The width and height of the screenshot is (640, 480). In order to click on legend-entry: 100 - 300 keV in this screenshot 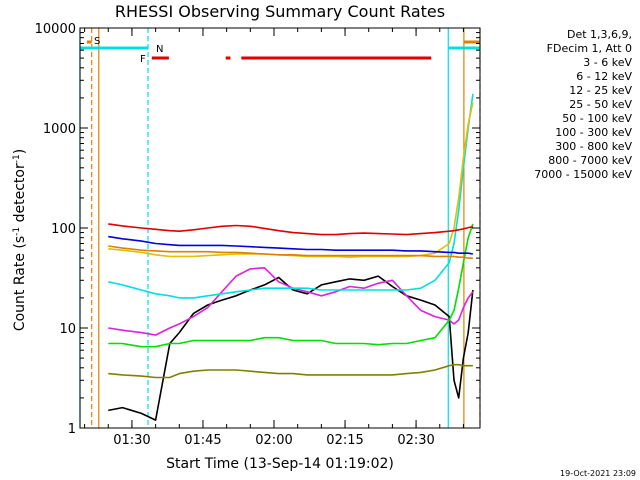, I will do `click(593, 132)`.